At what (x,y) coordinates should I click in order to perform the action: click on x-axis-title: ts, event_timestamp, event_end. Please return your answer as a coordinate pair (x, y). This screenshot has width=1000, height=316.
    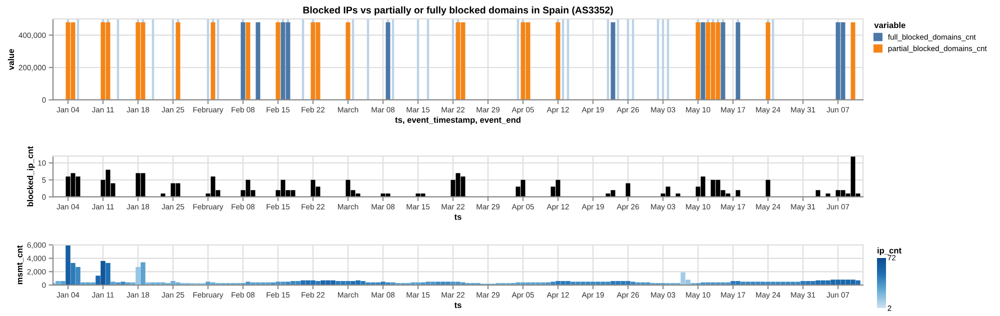
    Looking at the image, I should click on (457, 120).